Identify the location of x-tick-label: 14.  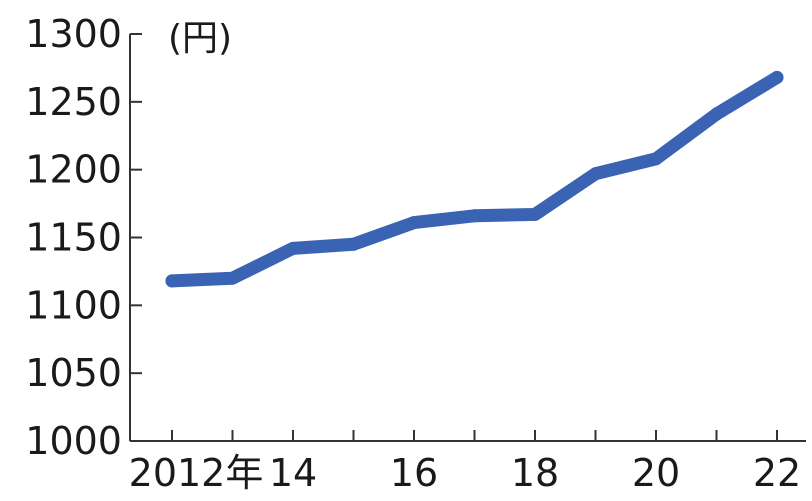
(293, 473).